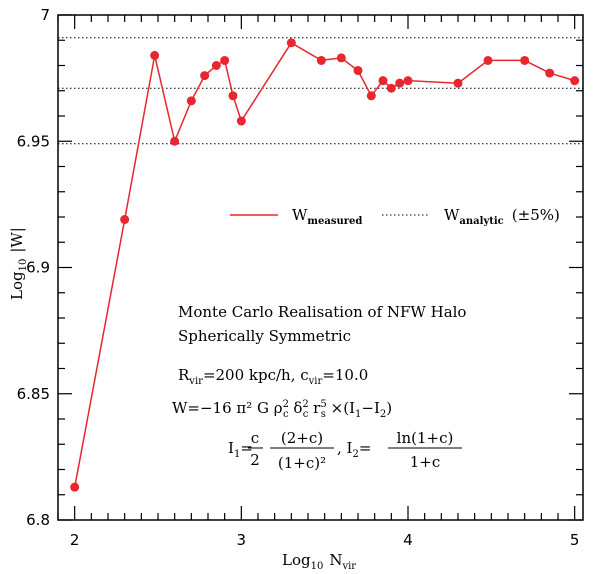 The width and height of the screenshot is (595, 574). Describe the element at coordinates (242, 540) in the screenshot. I see `x-tick-label: 3` at that location.